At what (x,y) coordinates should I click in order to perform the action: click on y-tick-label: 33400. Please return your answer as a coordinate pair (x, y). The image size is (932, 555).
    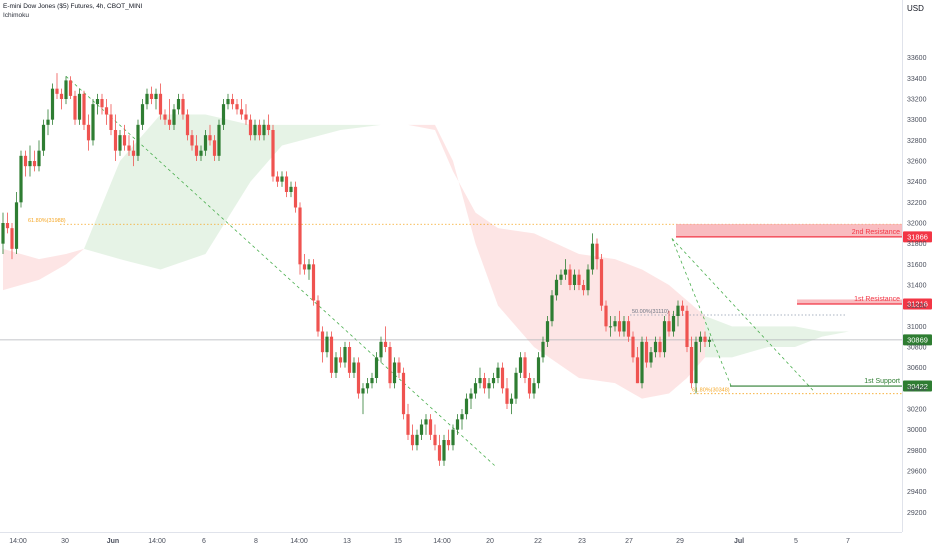
    Looking at the image, I should click on (917, 79).